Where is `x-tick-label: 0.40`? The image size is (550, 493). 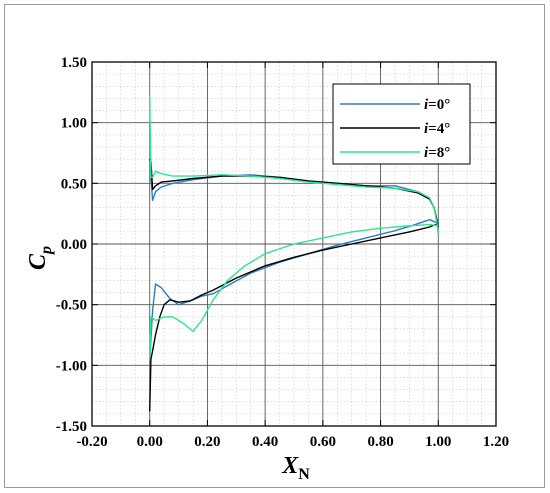 x-tick-label: 0.40 is located at coordinates (265, 442).